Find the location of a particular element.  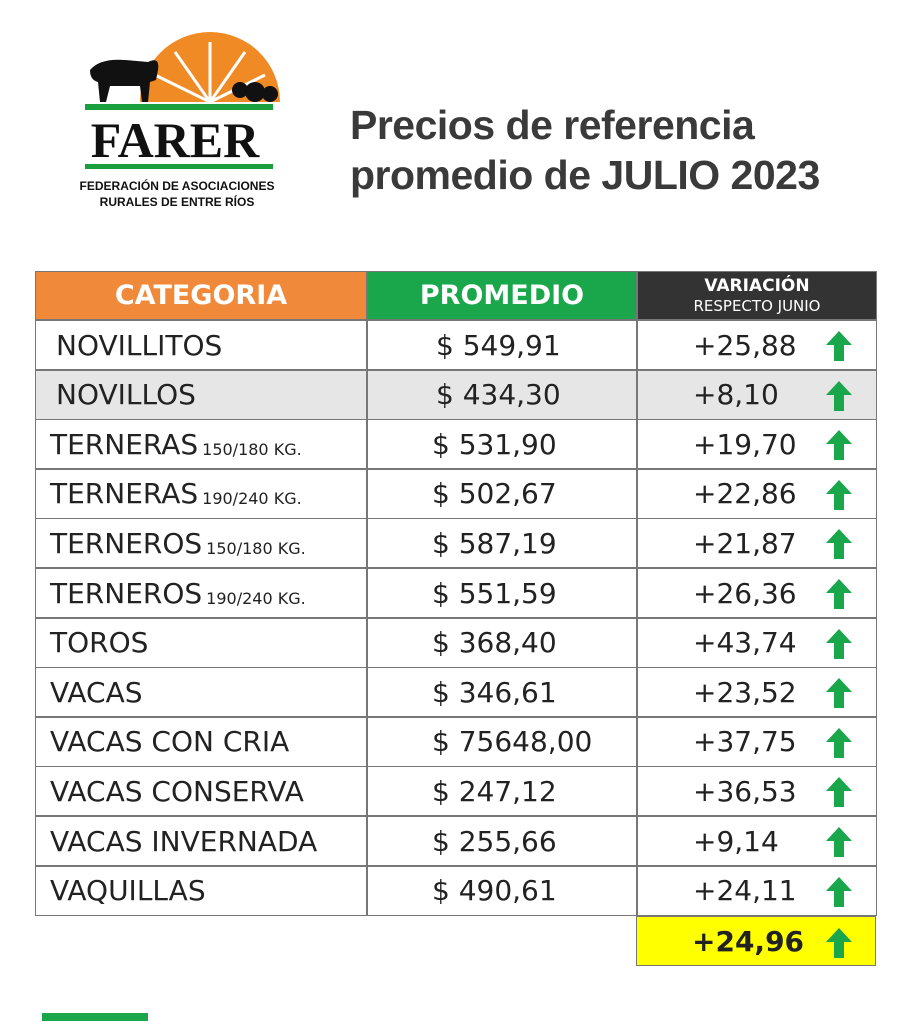

variation: +43,74 is located at coordinates (745, 643).